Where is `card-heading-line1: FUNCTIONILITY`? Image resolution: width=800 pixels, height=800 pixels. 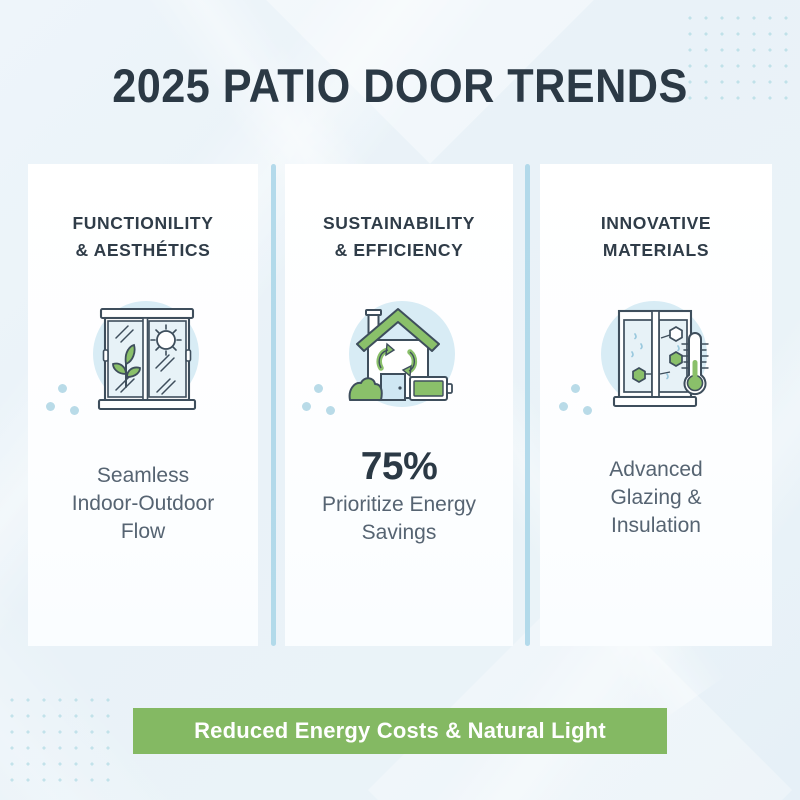
card-heading-line1: FUNCTIONILITY is located at coordinates (143, 223).